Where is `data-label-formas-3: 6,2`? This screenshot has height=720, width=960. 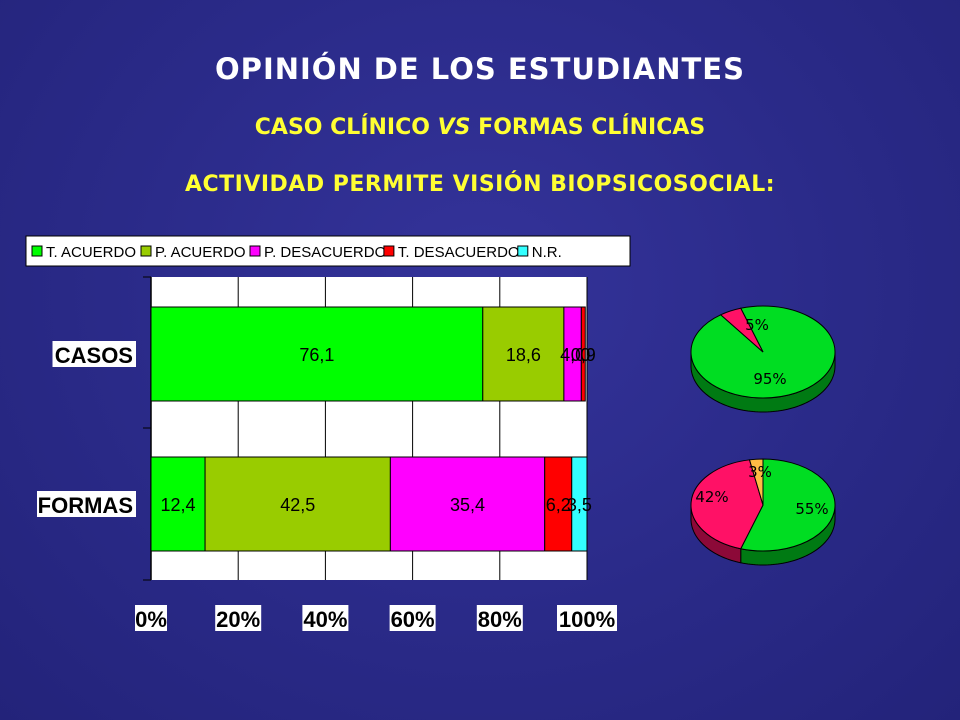 data-label-formas-3: 6,2 is located at coordinates (558, 505).